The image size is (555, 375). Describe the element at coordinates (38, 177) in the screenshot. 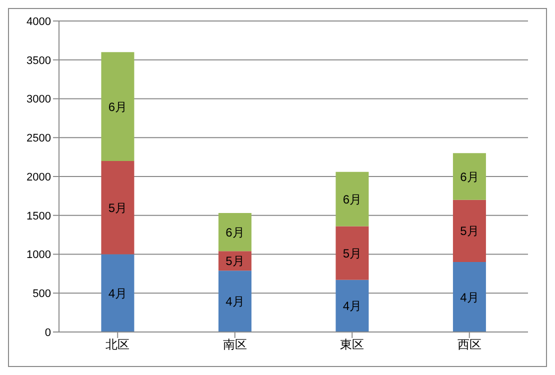

I see `y-tick-label: 2000` at that location.